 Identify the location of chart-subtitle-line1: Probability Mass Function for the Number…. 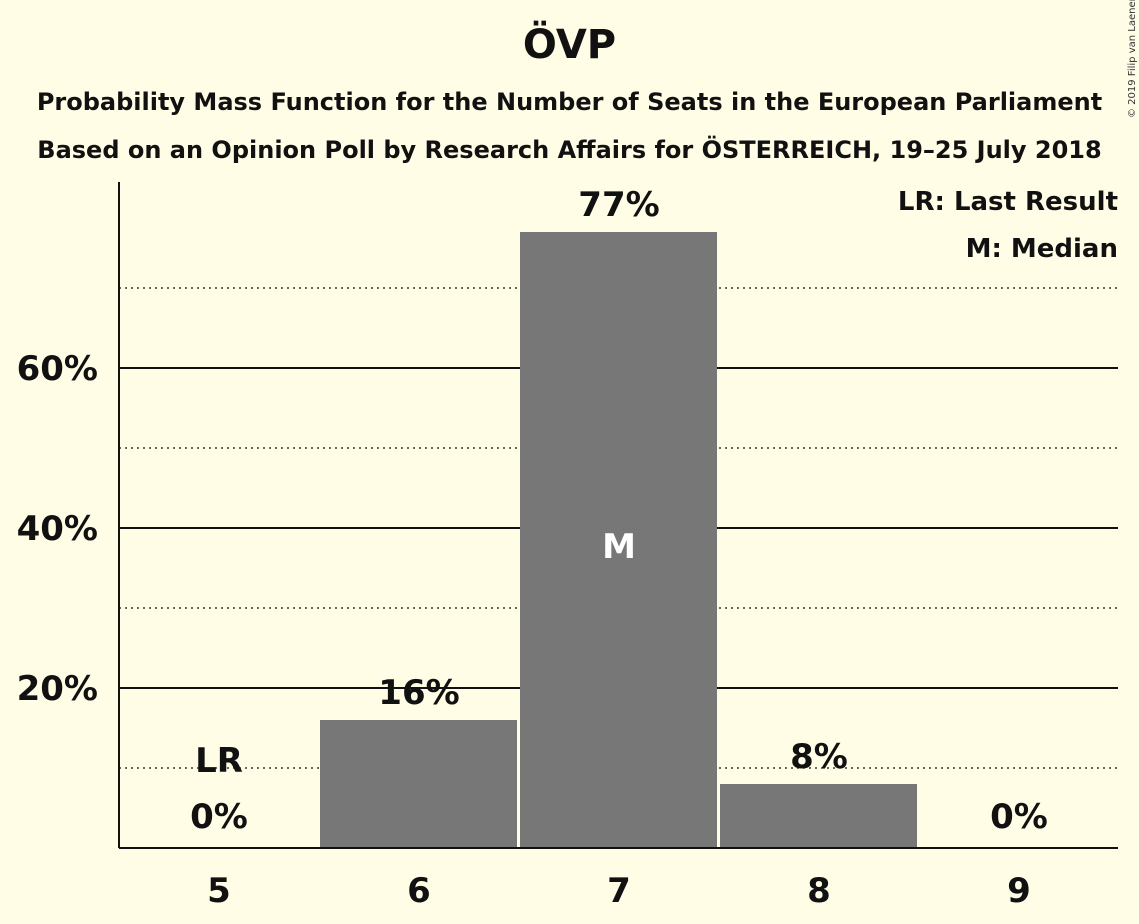
(569, 102).